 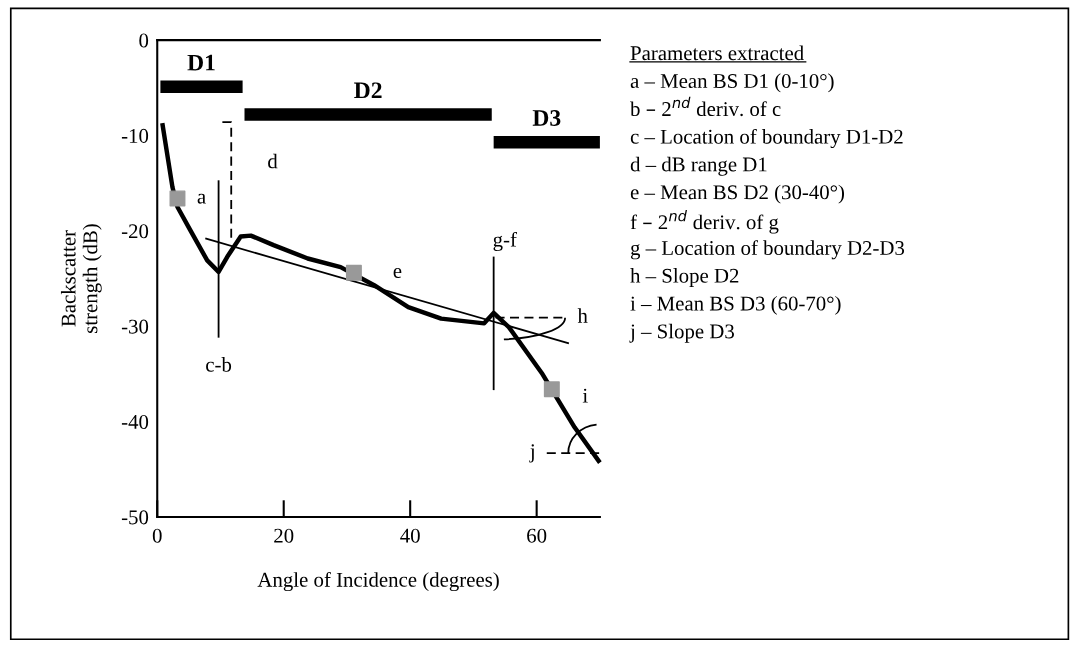 What do you see at coordinates (531, 453) in the screenshot?
I see `annotation: j` at bounding box center [531, 453].